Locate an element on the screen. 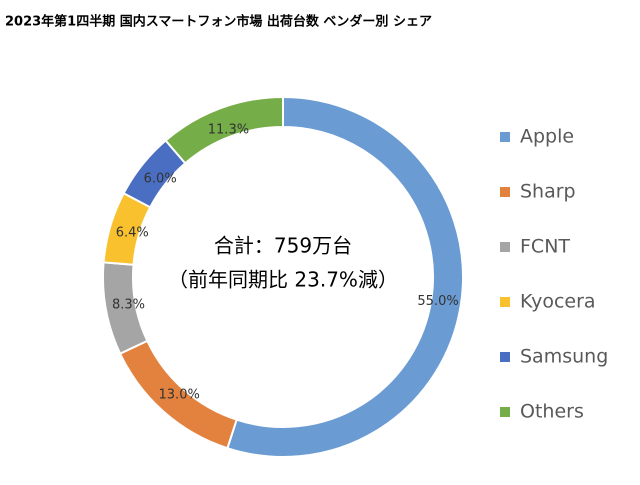 Image resolution: width=640 pixels, height=485 pixels. center-total: 合計：759万台 is located at coordinates (283, 246).